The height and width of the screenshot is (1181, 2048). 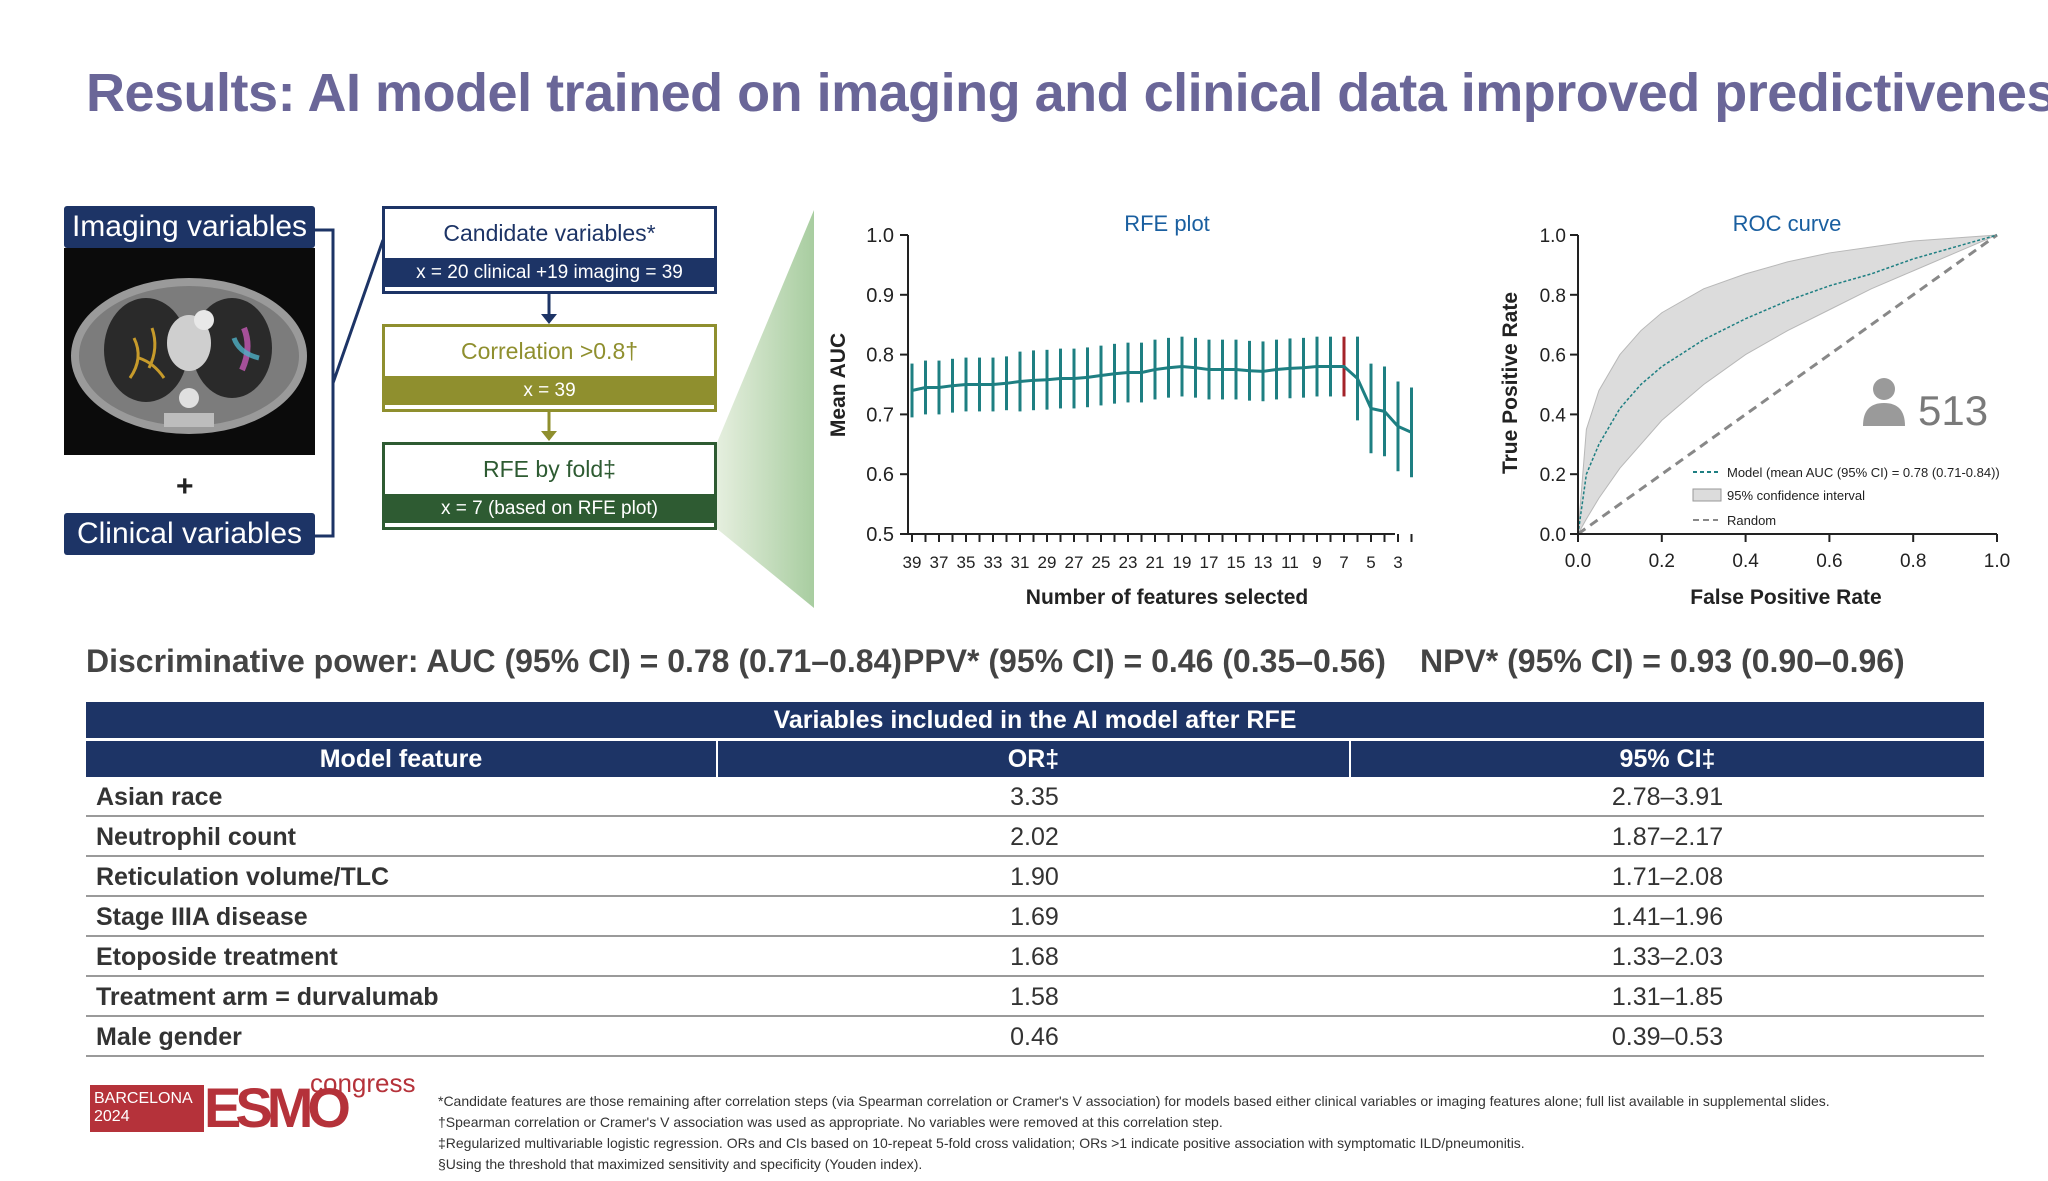 What do you see at coordinates (1553, 535) in the screenshot?
I see `roc-y-tick-label: 0.0` at bounding box center [1553, 535].